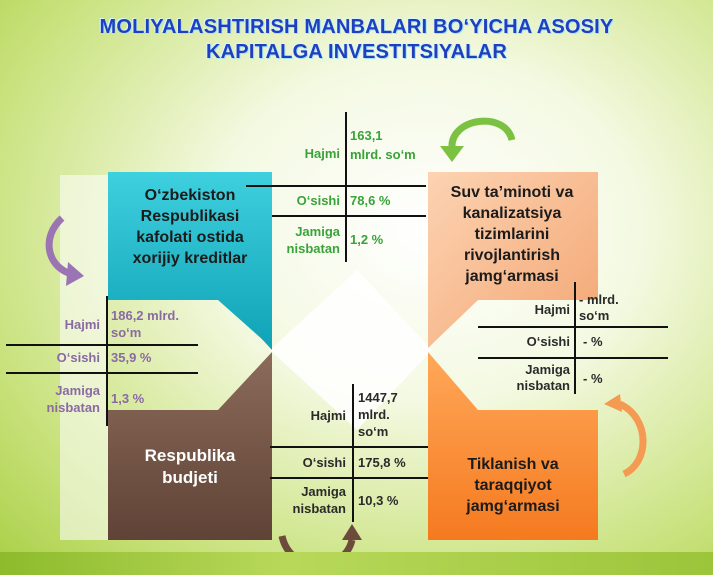 The width and height of the screenshot is (713, 575). I want to click on water-fund-title-line: Suv ta’minoti va, so click(512, 192).